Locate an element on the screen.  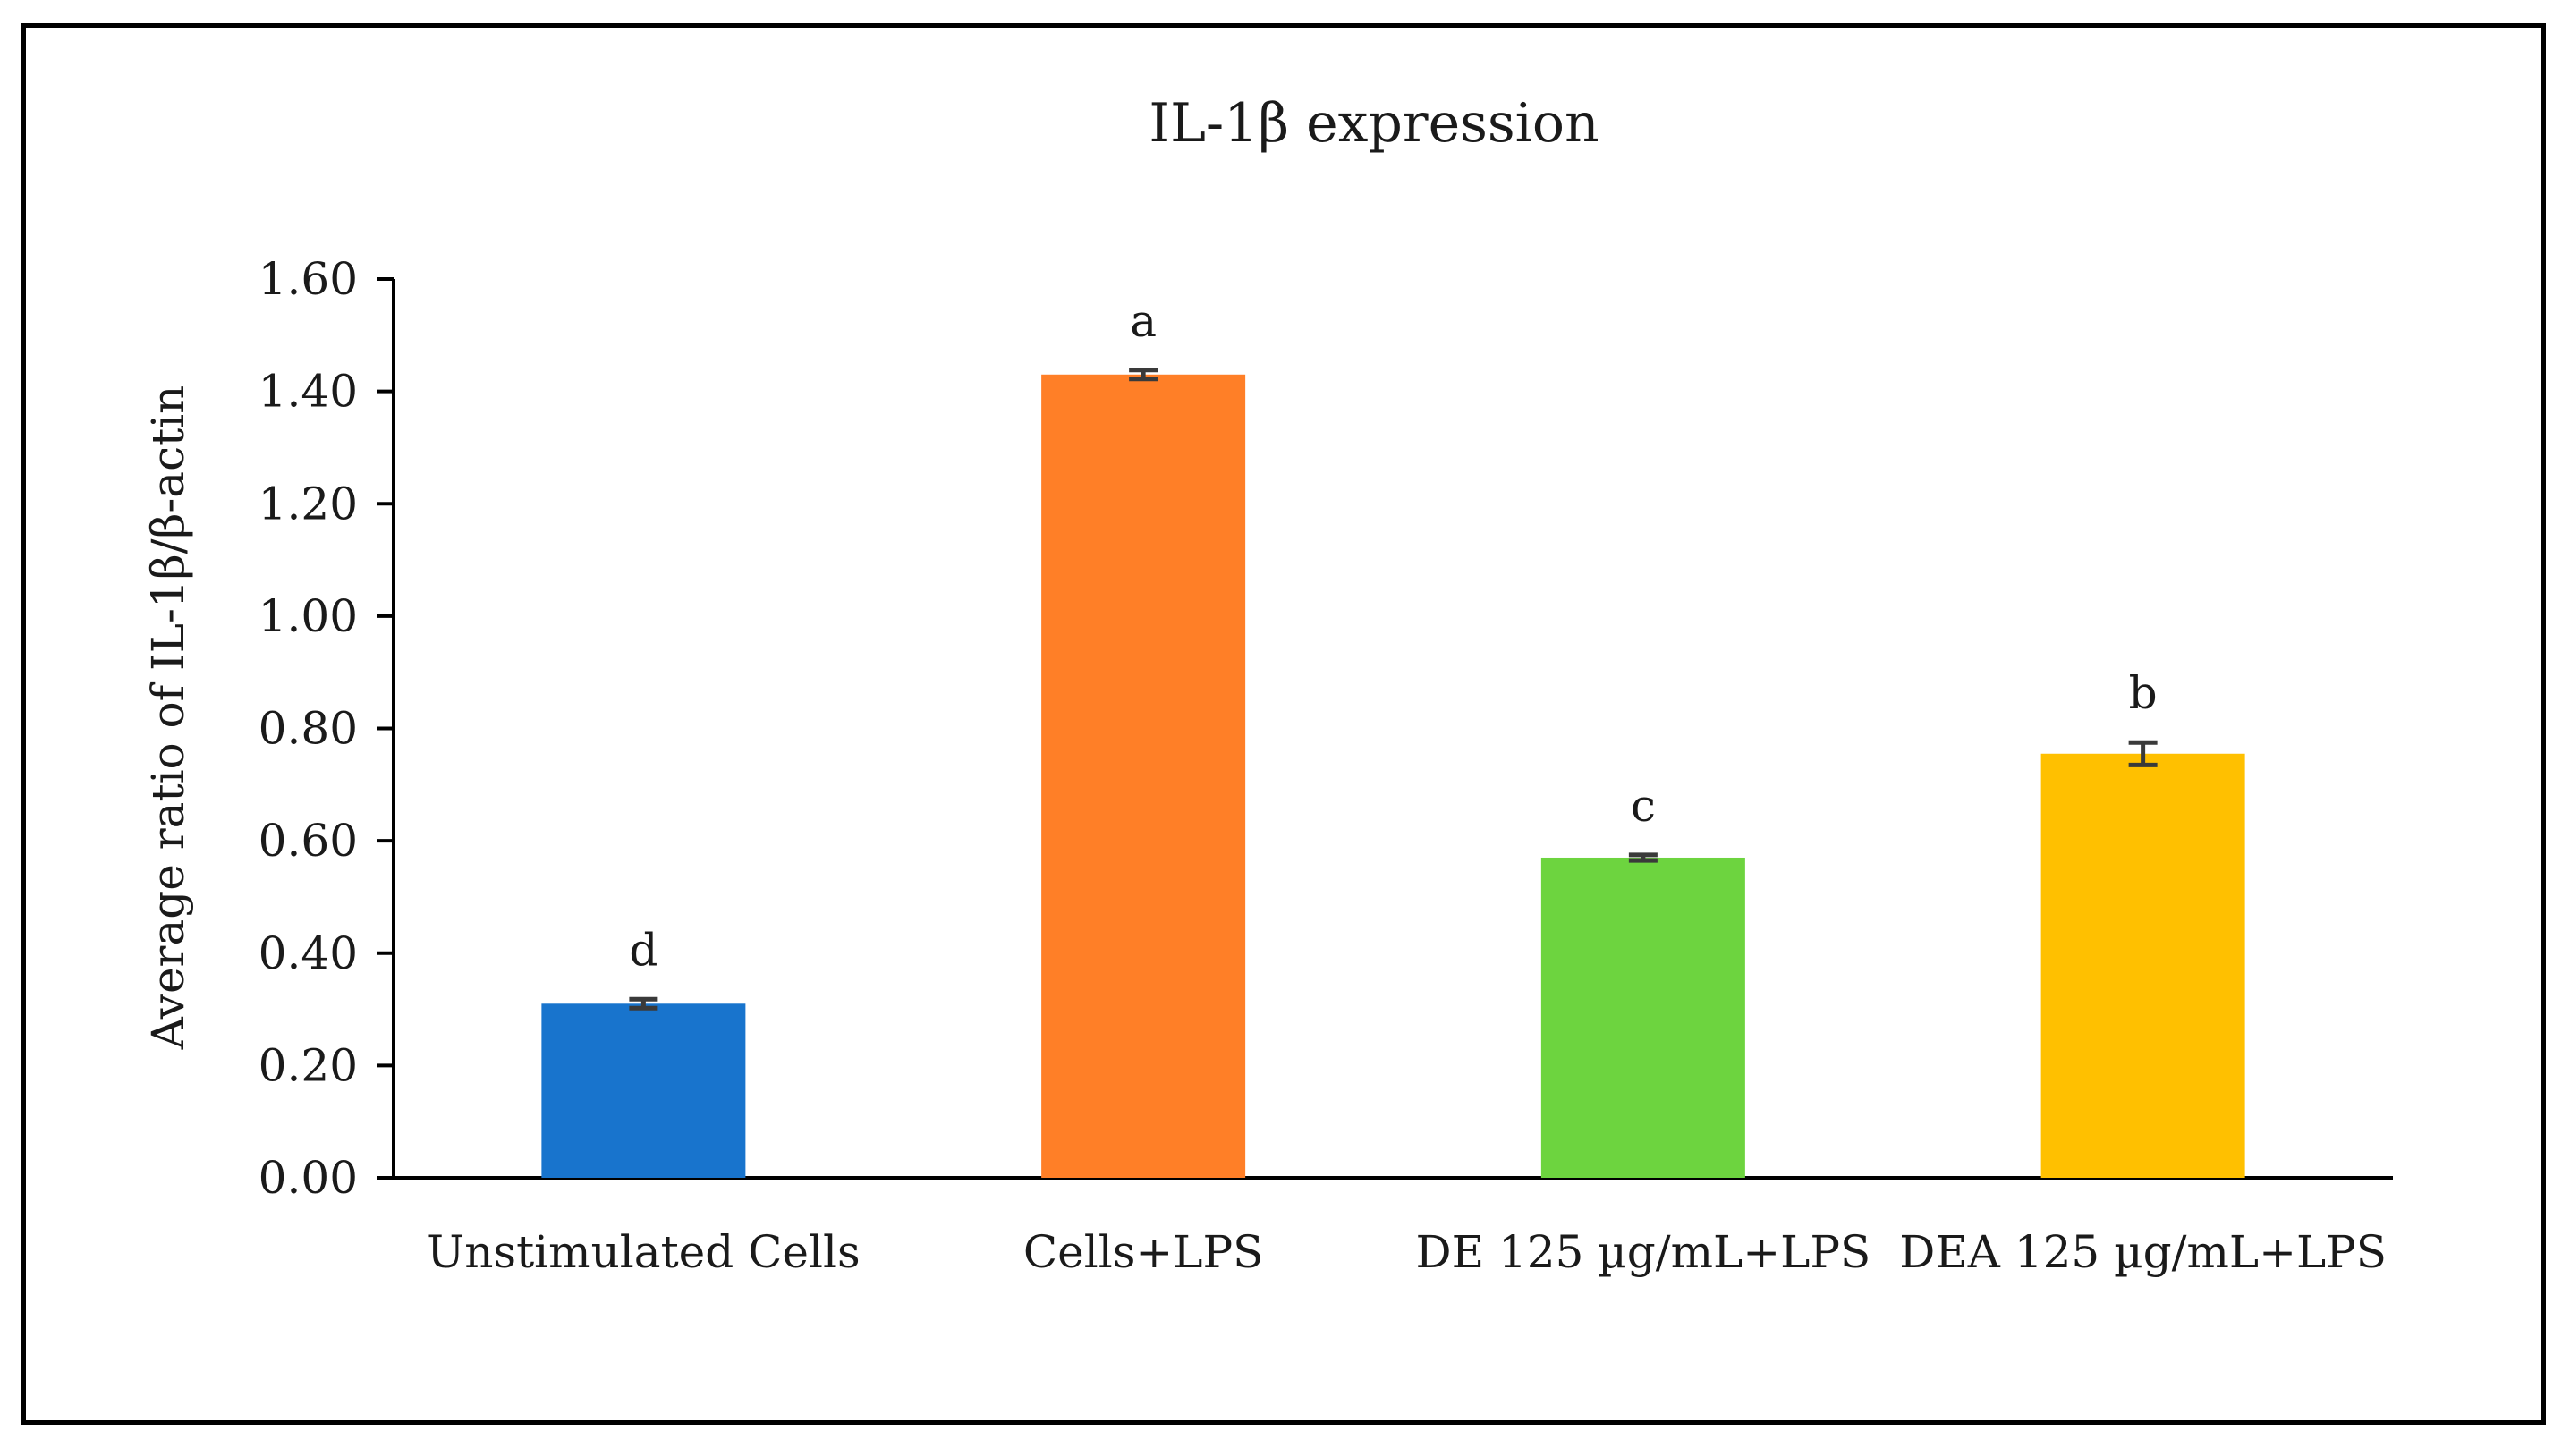
x-tick-label-4: DEA 125 µg/mL+LPS is located at coordinates (2143, 1252).